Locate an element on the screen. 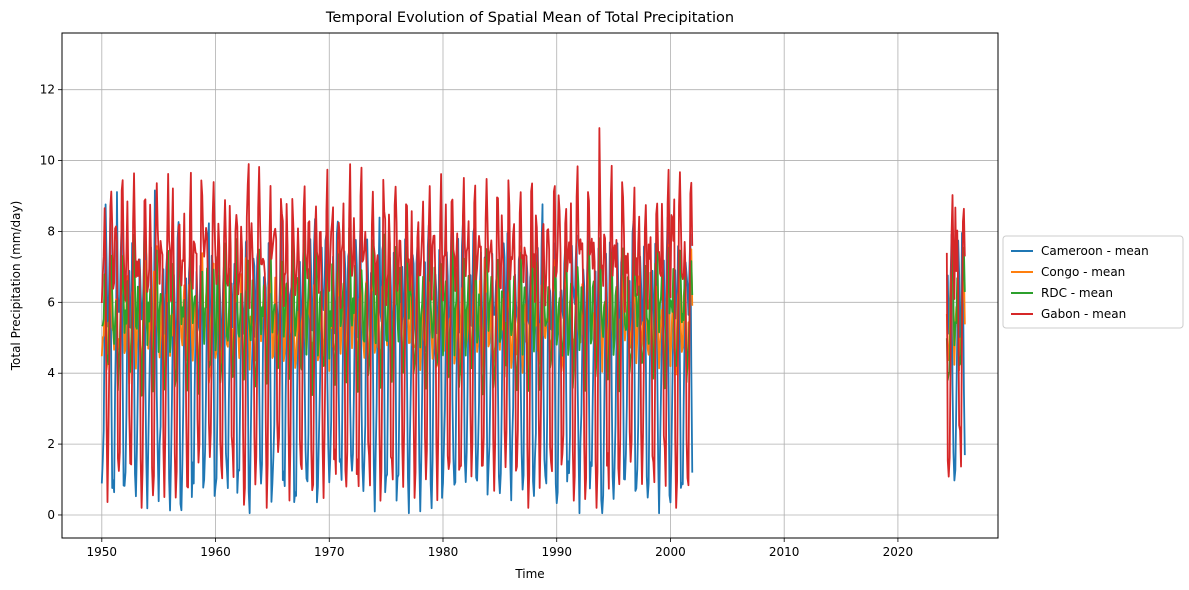  y-tick-label: 0 is located at coordinates (51, 515).